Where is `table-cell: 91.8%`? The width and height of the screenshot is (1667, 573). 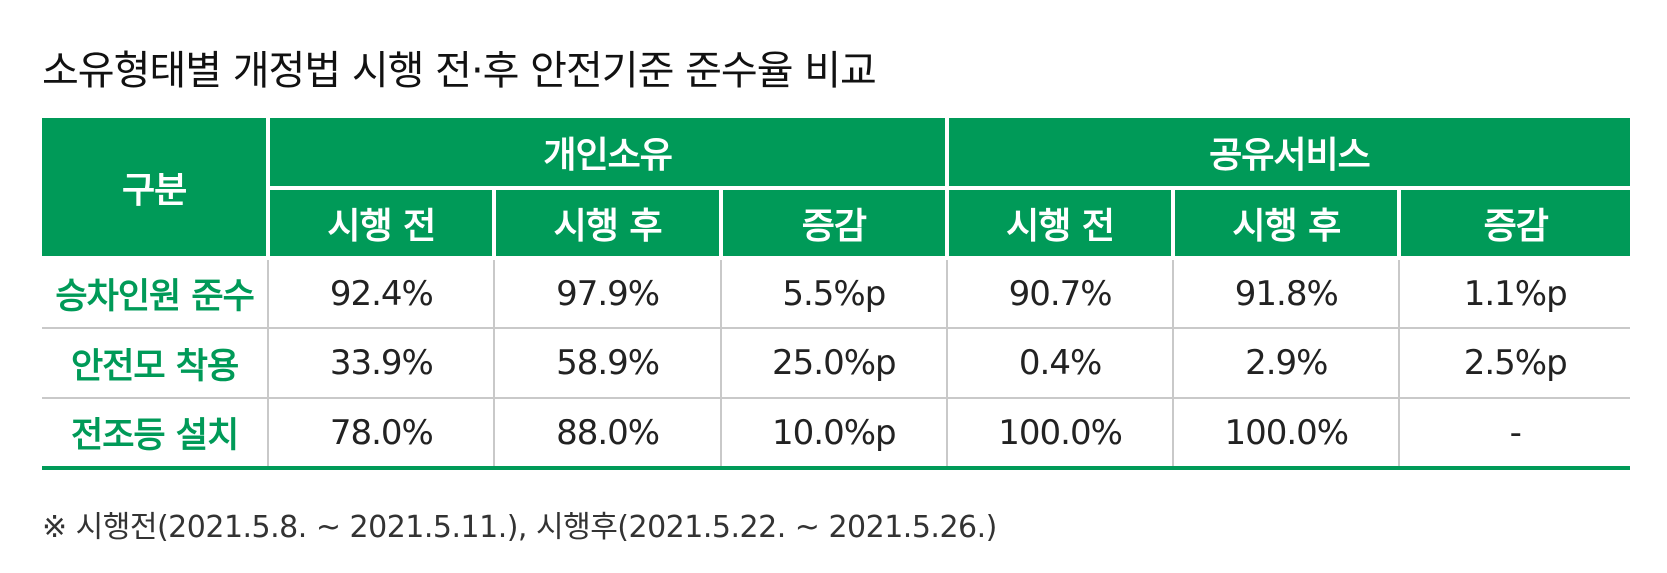 table-cell: 91.8% is located at coordinates (1286, 293).